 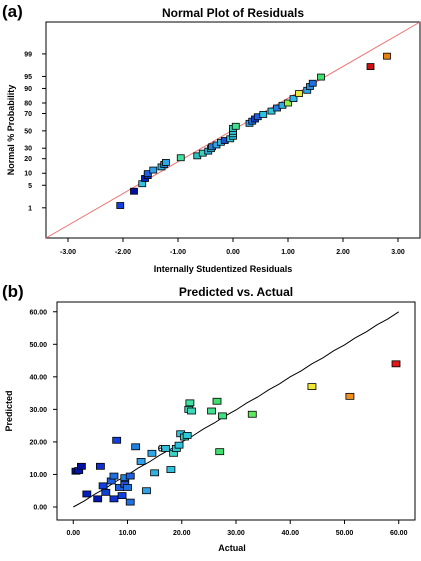 What do you see at coordinates (28, 54) in the screenshot?
I see `chart-a-y-tick-label: 99` at bounding box center [28, 54].